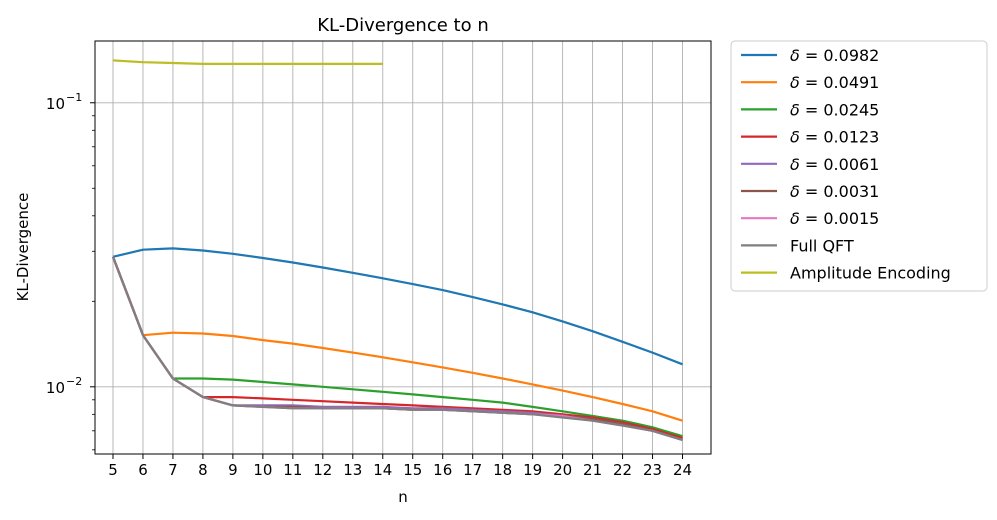 This screenshot has height=520, width=997. What do you see at coordinates (113, 470) in the screenshot?
I see `x-tick-label: 5` at bounding box center [113, 470].